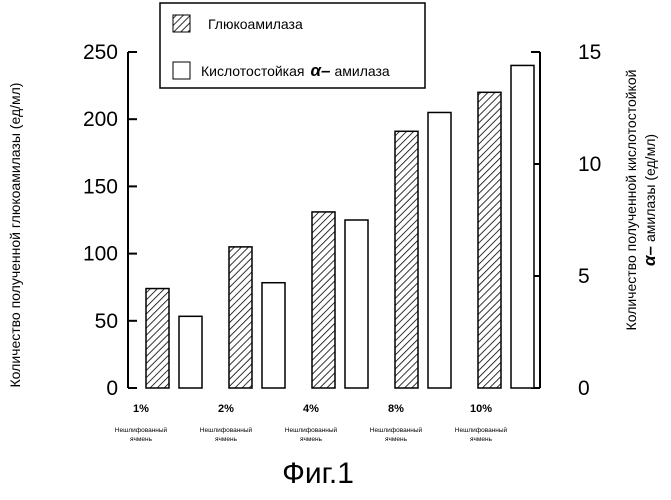 This screenshot has width=671, height=500. I want to click on y-right-tick-label: 0, so click(584, 388).